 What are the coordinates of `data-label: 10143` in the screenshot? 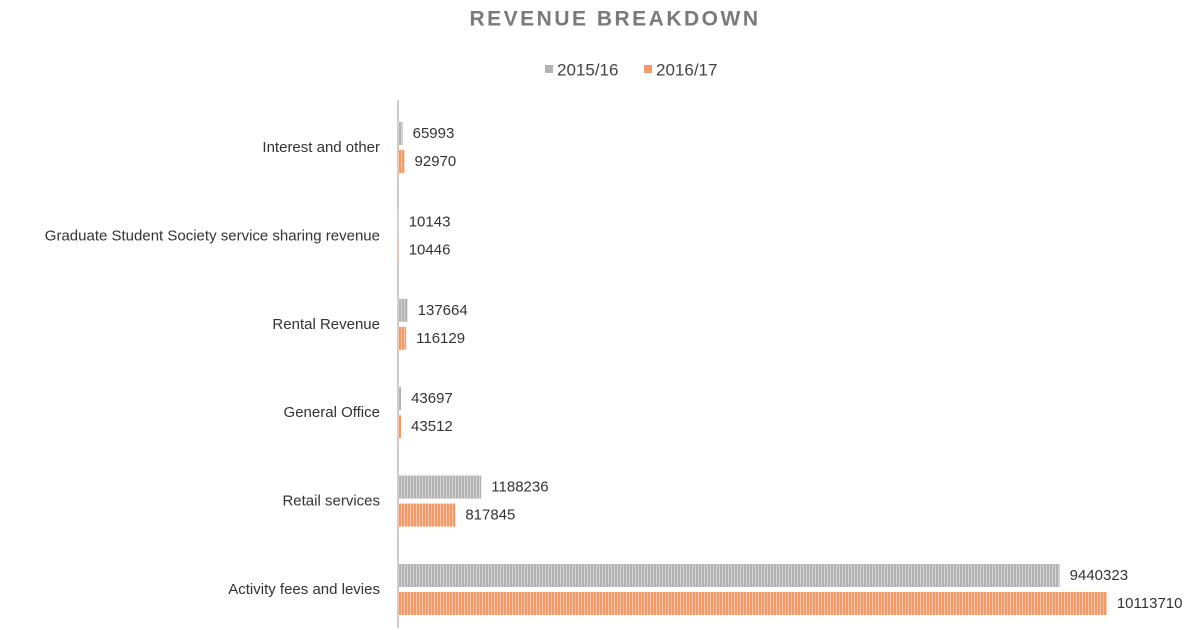 It's located at (430, 221).